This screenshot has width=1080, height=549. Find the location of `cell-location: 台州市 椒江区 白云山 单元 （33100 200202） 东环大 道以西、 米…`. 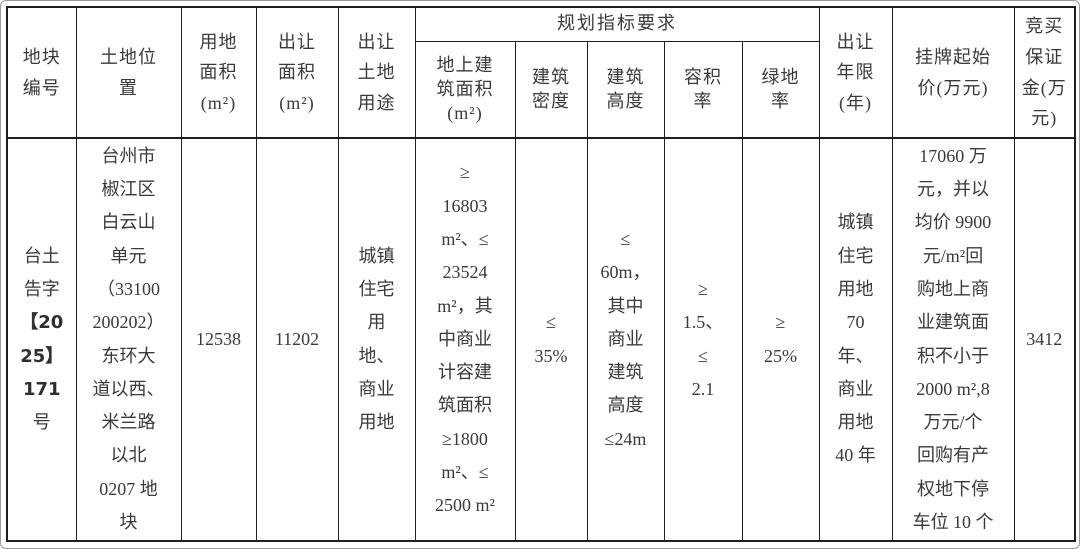

cell-location: 台州市 椒江区 白云山 单元 （33100 200202） 东环大 道以西、 米… is located at coordinates (128, 339).